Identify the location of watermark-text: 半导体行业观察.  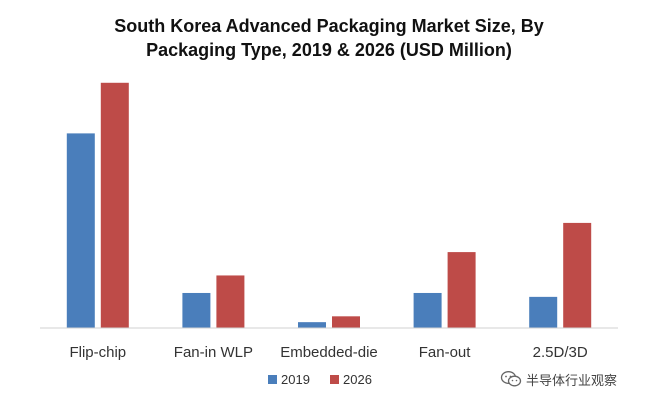
(572, 381).